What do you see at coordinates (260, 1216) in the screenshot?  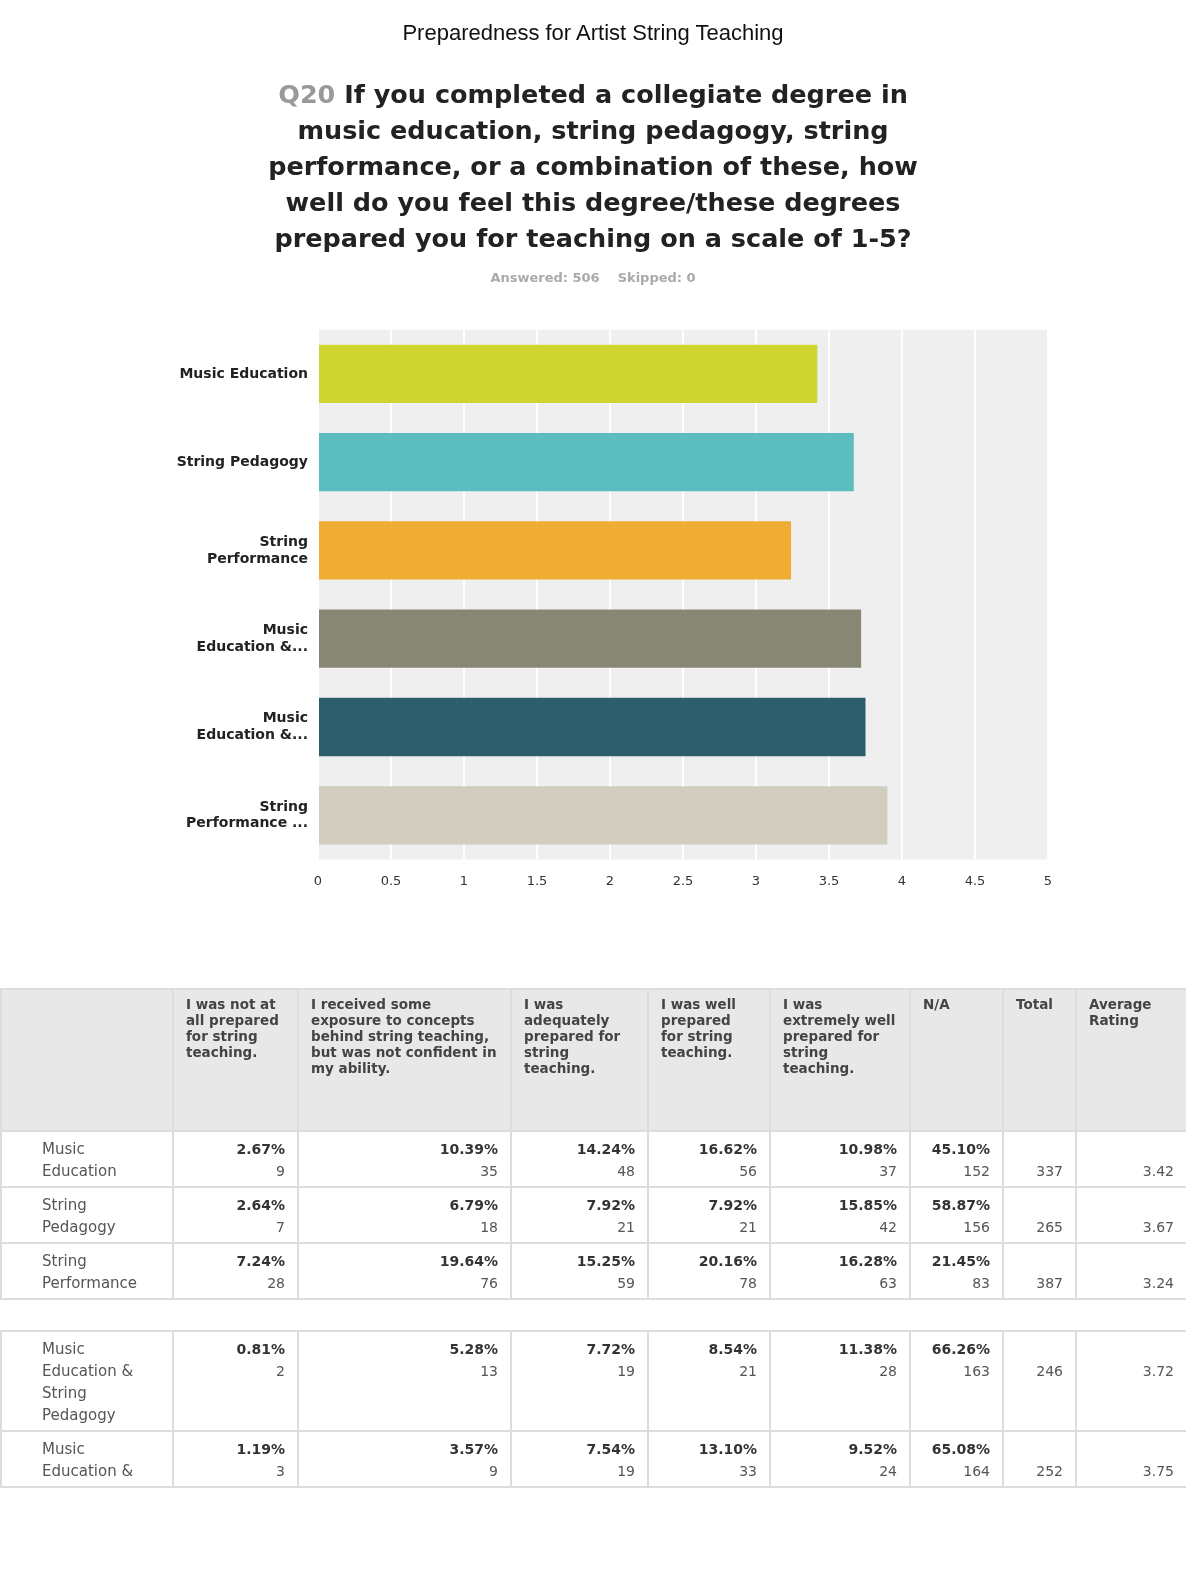 I see `text: 2.64% 7` at bounding box center [260, 1216].